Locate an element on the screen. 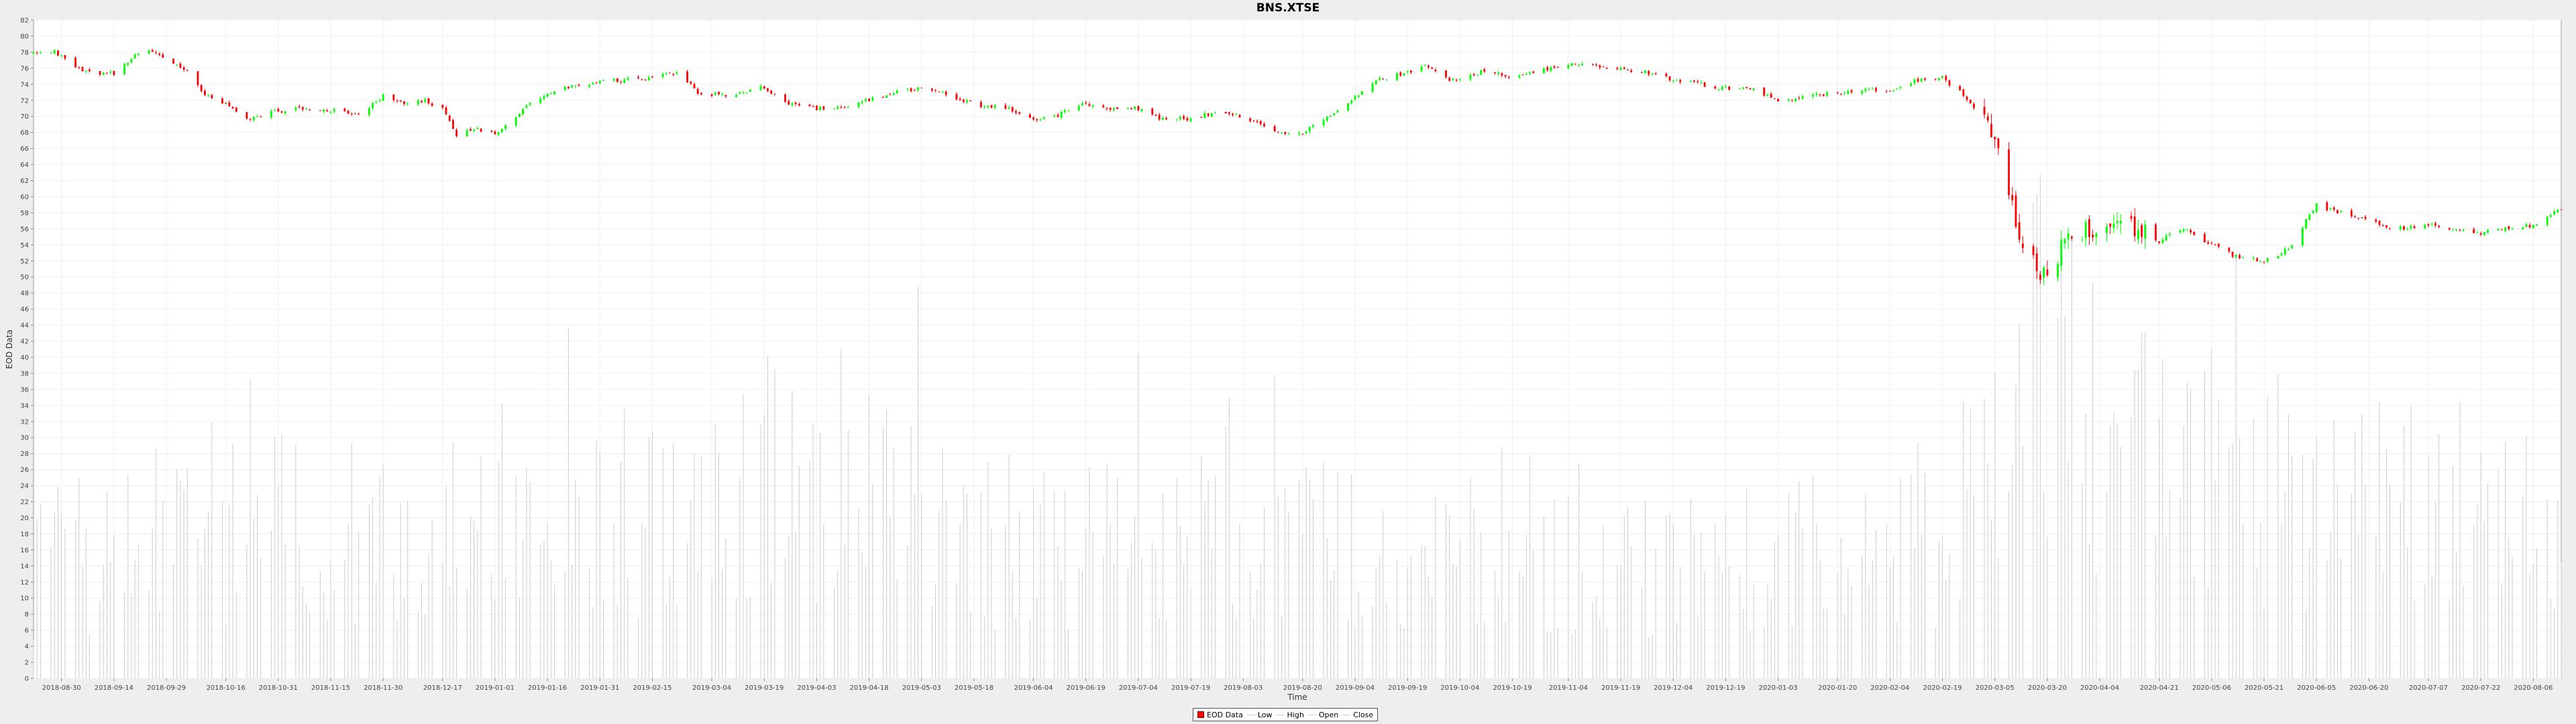 The width and height of the screenshot is (2576, 724). x-tick-label: 2019-08-03 is located at coordinates (1243, 688).